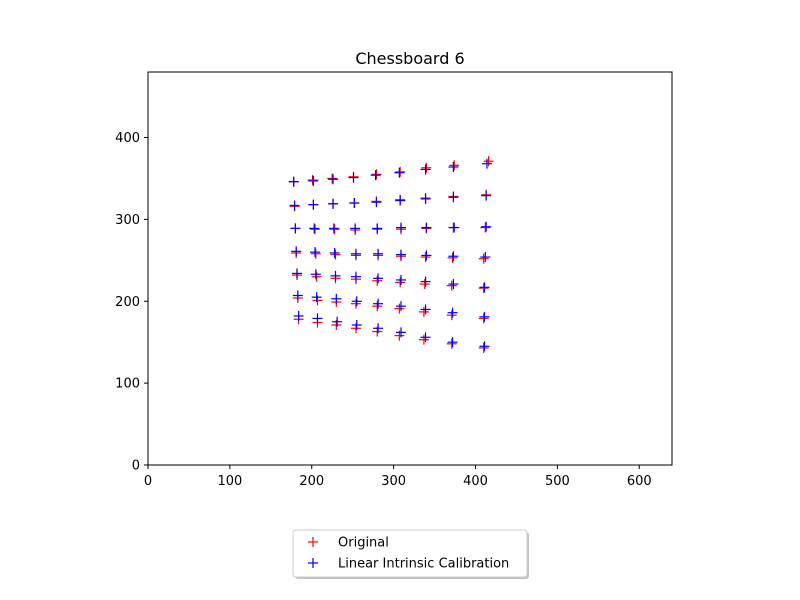 This screenshot has height=600, width=800. What do you see at coordinates (557, 481) in the screenshot?
I see `x-tick-label: 500` at bounding box center [557, 481].